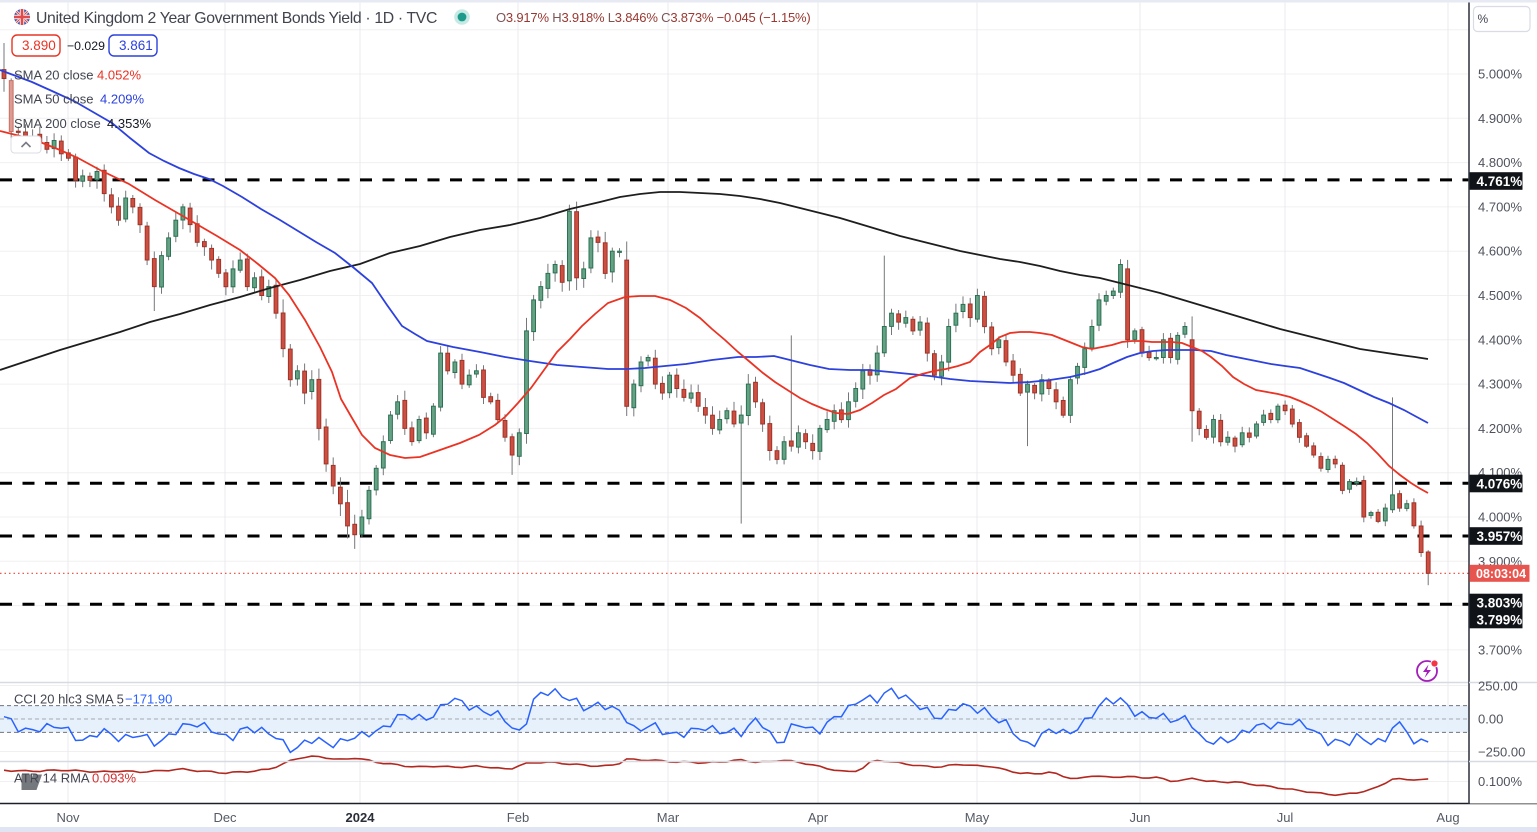 Image resolution: width=1537 pixels, height=832 pixels. What do you see at coordinates (1500, 384) in the screenshot?
I see `svg-text: 4.300%` at bounding box center [1500, 384].